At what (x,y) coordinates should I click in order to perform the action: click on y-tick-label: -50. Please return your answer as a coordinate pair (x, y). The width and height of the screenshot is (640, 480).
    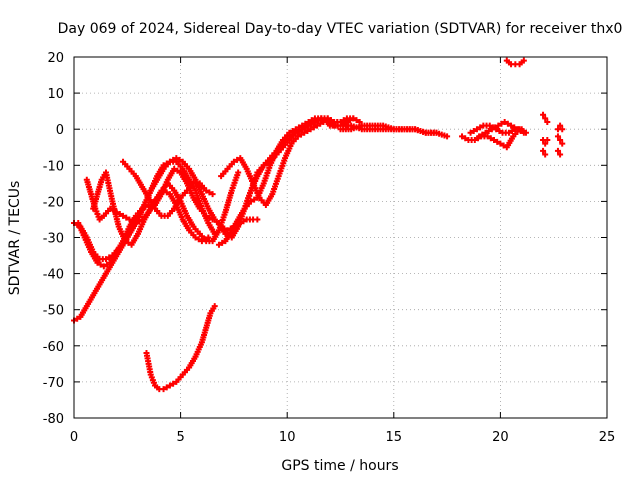
    Looking at the image, I should click on (53, 311).